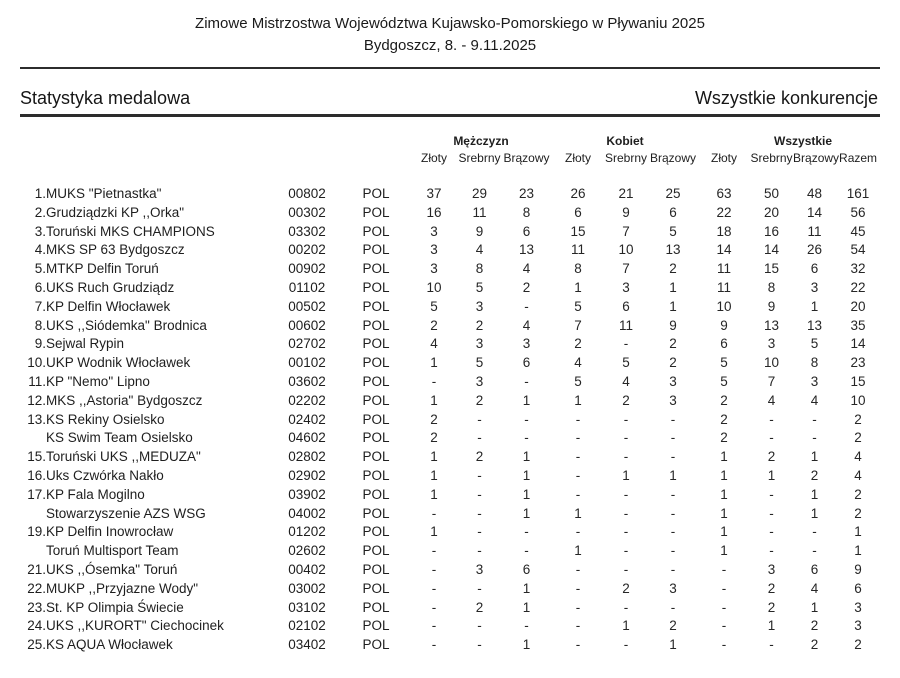 This screenshot has height=678, width=900. Describe the element at coordinates (112, 551) in the screenshot. I see `club-name-cell: Toruń Multisport Team` at that location.